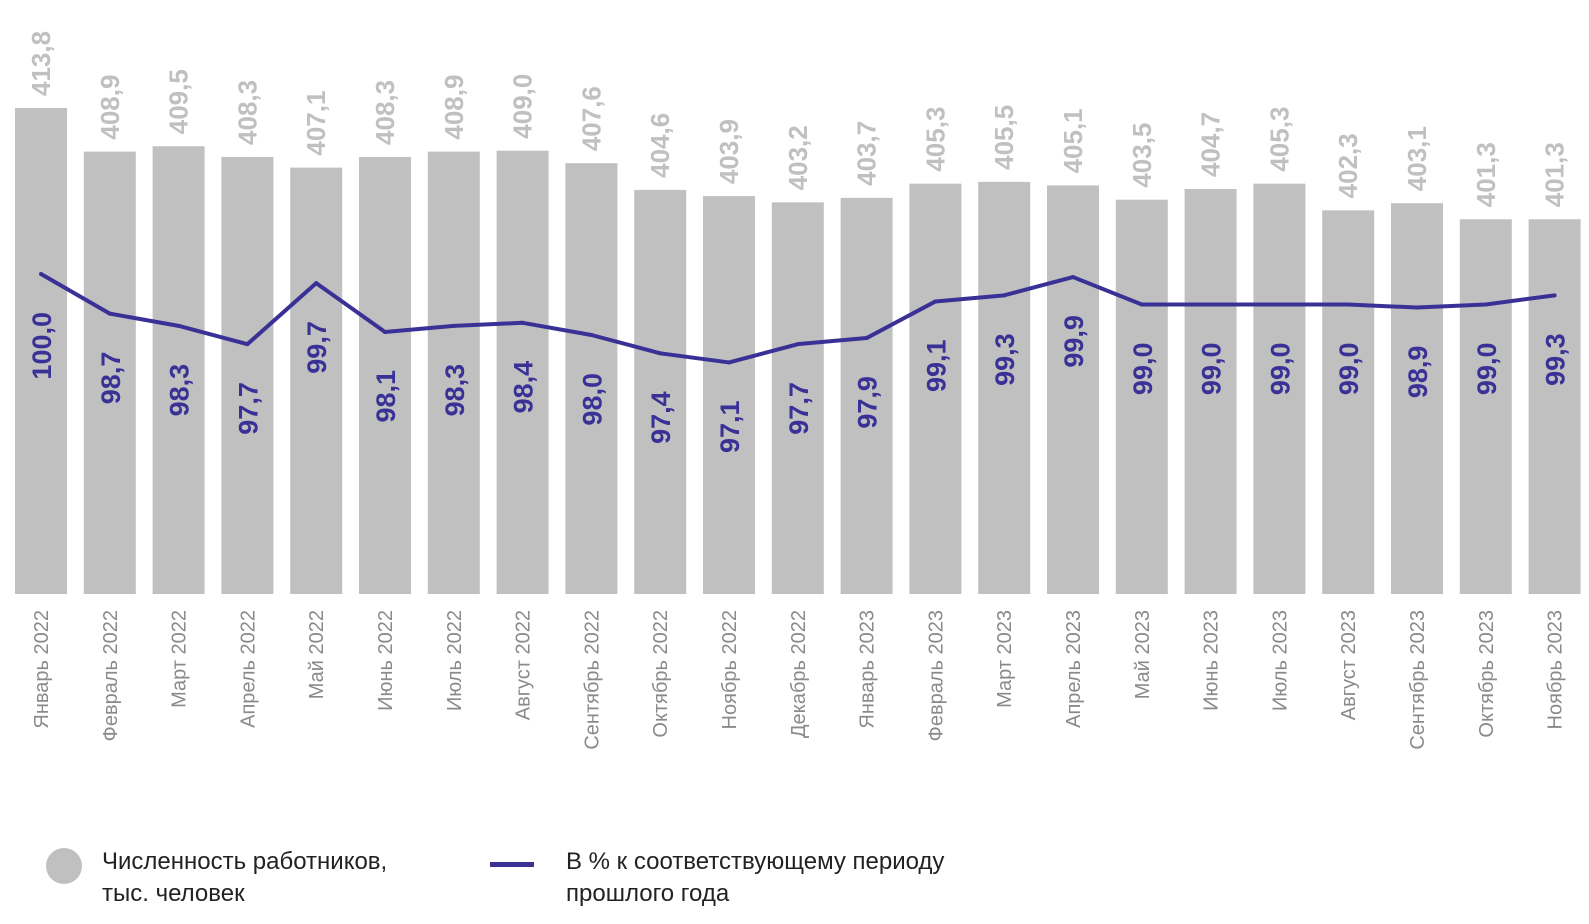 The image size is (1589, 924). I want to click on line-value-label: 97,9, so click(868, 402).